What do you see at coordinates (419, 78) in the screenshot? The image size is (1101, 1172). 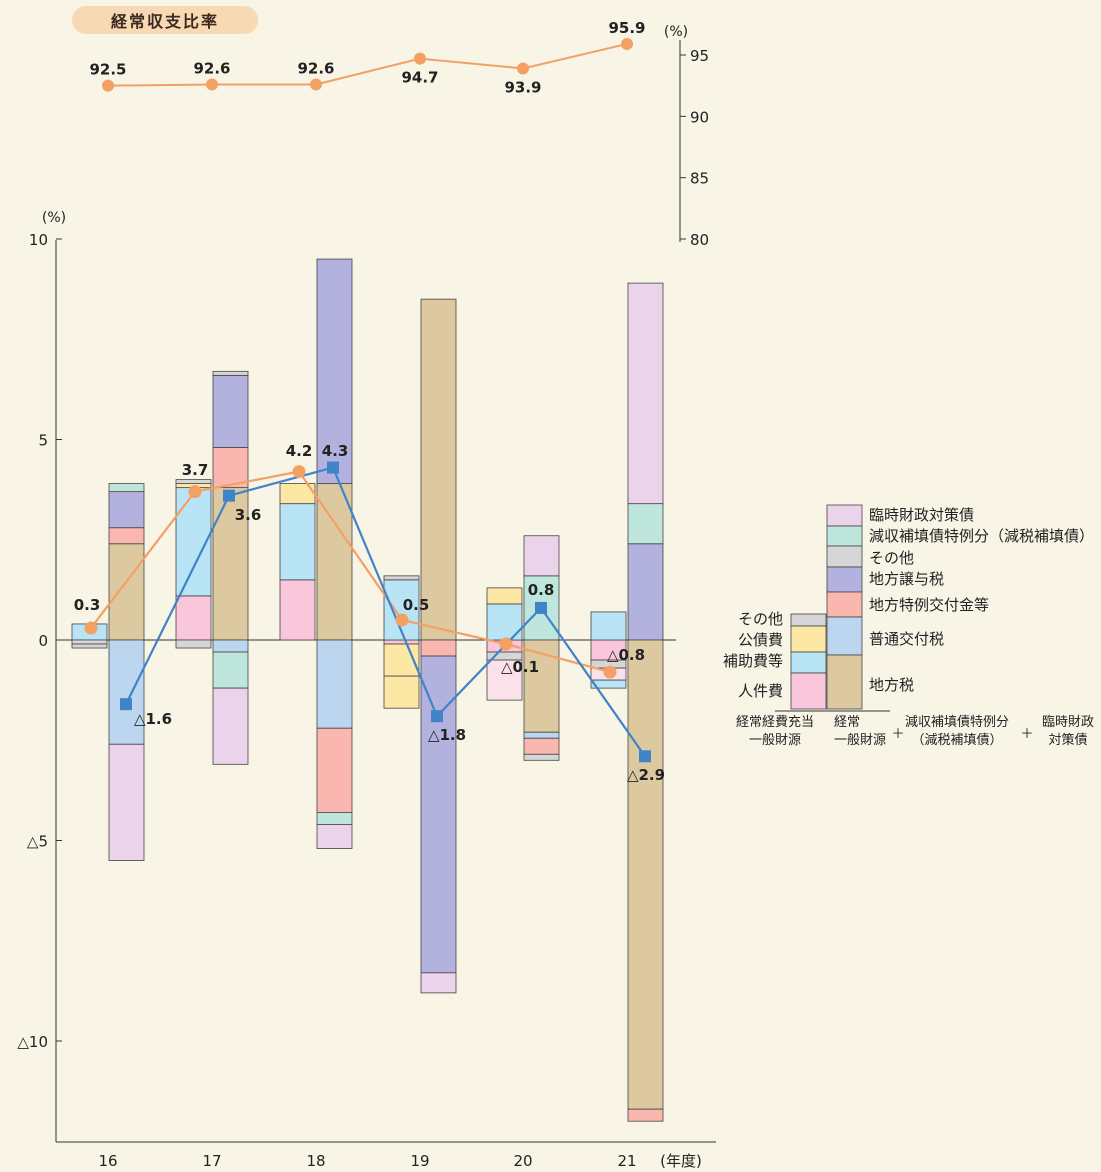 I see `top-point-label: 94.7` at bounding box center [419, 78].